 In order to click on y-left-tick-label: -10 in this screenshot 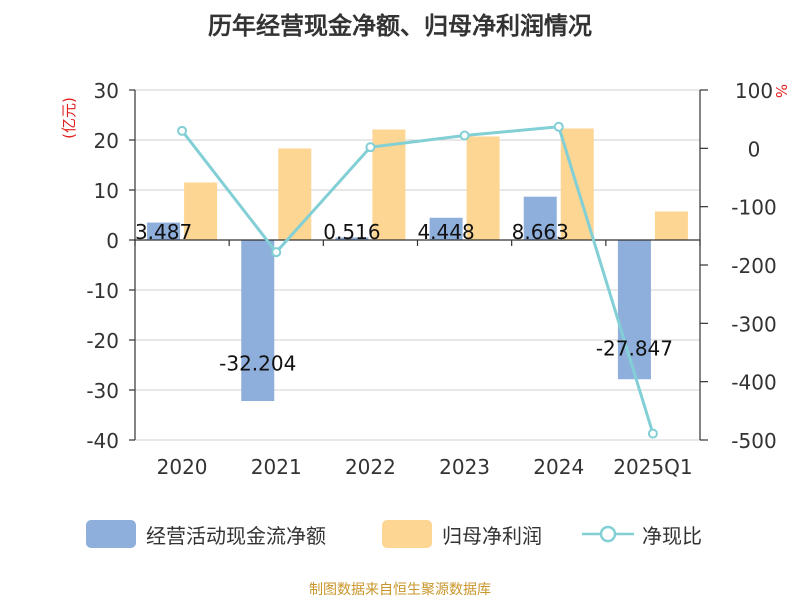, I will do `click(102, 291)`.